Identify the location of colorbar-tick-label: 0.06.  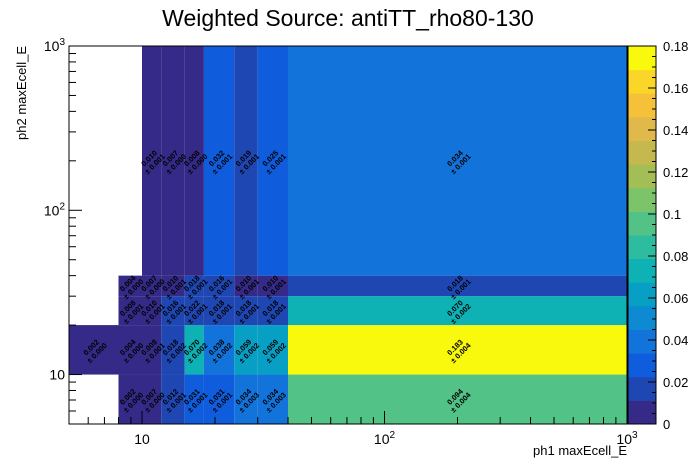
(675, 298).